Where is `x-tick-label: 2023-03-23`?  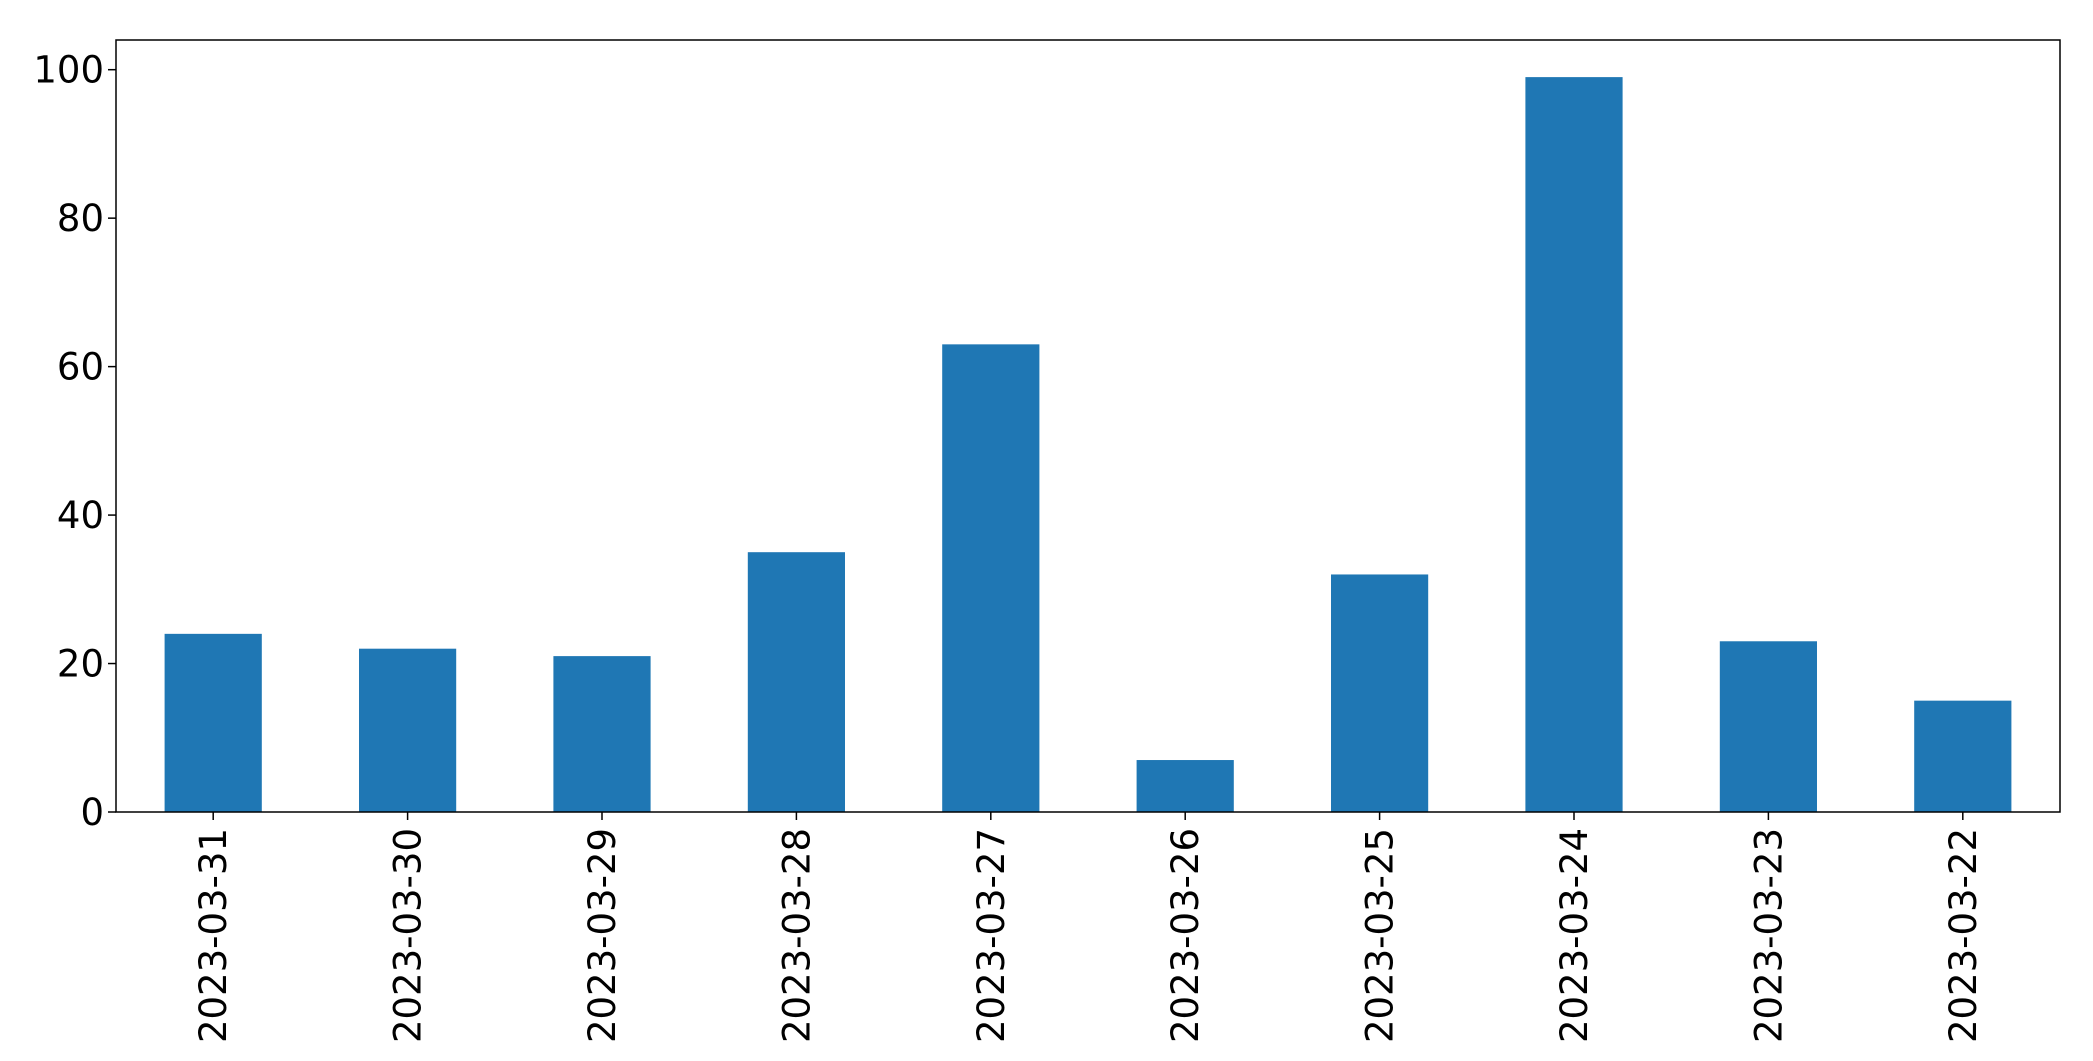 x-tick-label: 2023-03-23 is located at coordinates (1768, 935).